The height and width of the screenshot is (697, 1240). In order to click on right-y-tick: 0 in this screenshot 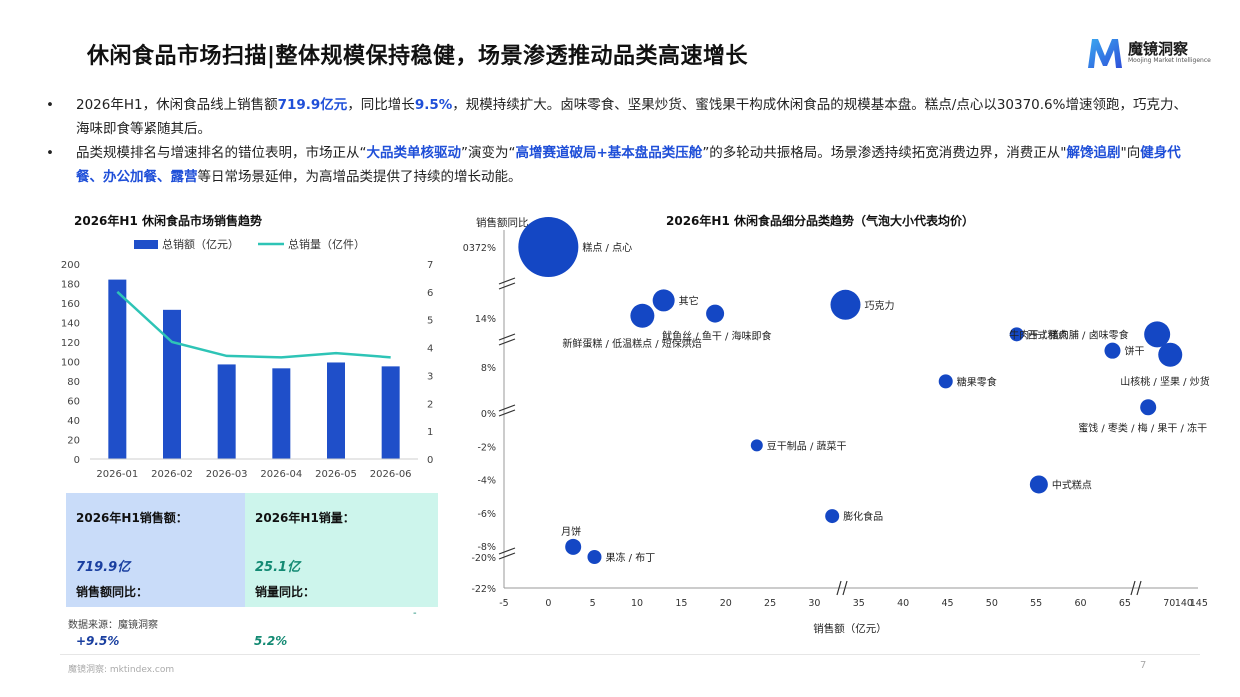, I will do `click(430, 460)`.